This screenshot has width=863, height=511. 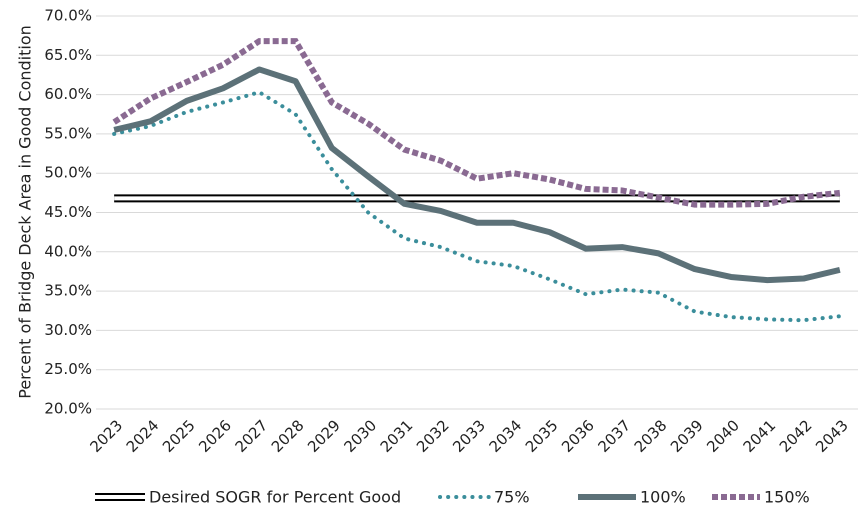 I want to click on y-tick-label: 70.0%, so click(x=68, y=16).